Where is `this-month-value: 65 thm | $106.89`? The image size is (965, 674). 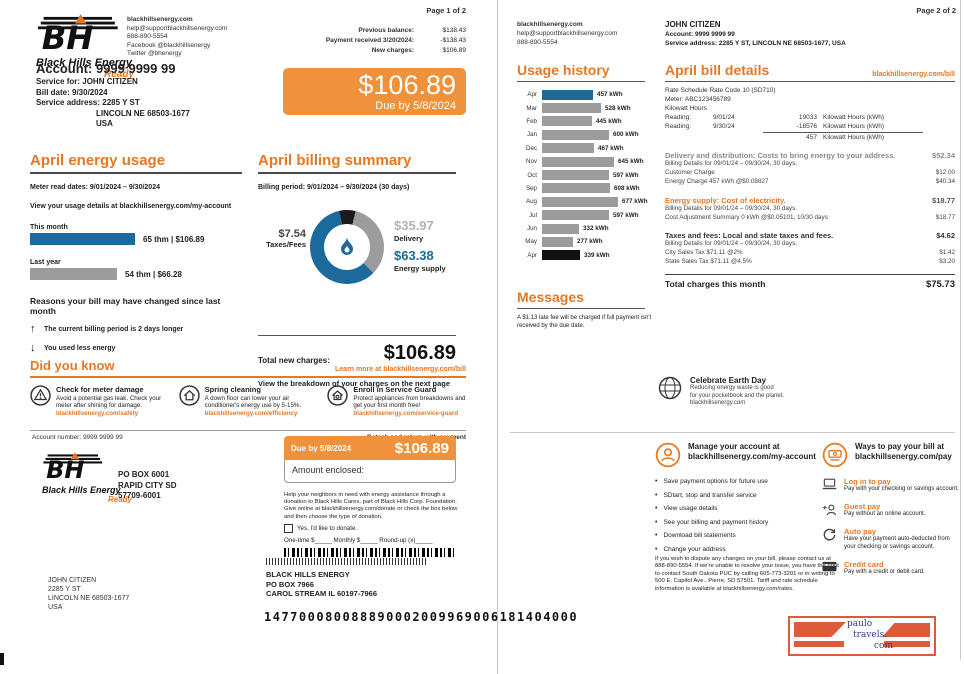
this-month-value: 65 thm | $106.89 is located at coordinates (174, 239).